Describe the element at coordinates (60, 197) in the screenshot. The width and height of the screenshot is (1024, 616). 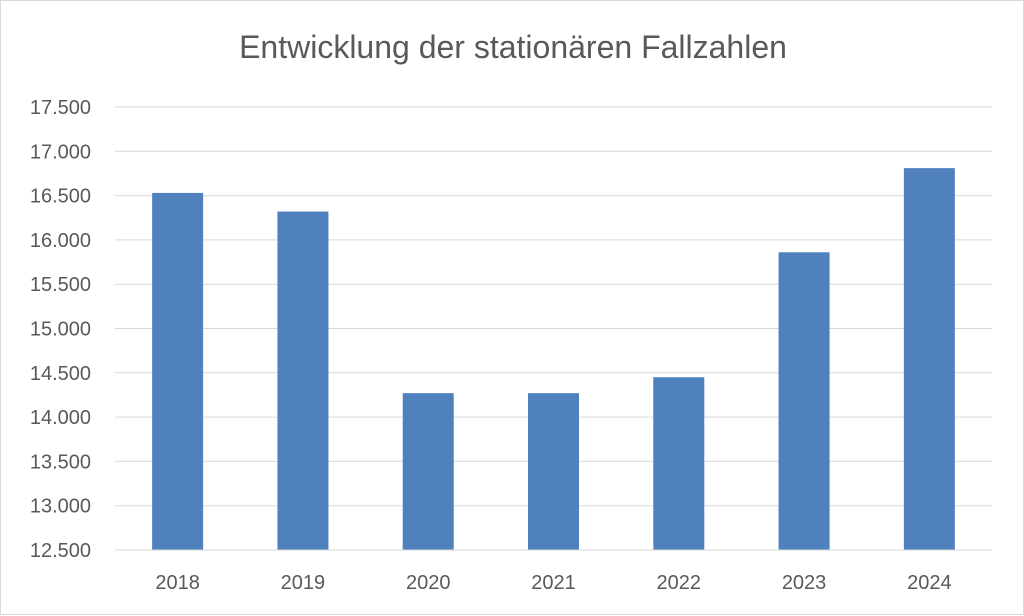
I see `y-tick-label: 16.500` at that location.